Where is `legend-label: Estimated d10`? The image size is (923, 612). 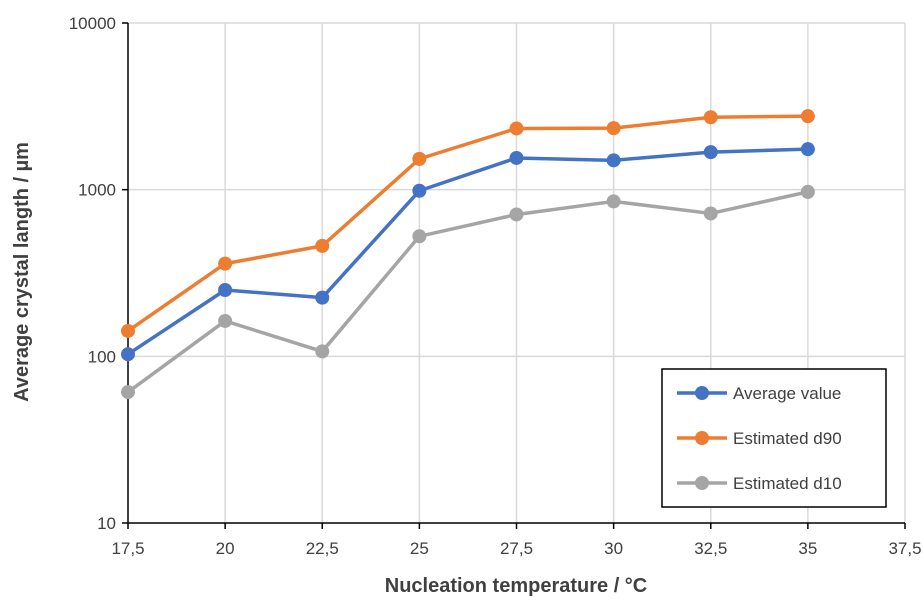 legend-label: Estimated d10 is located at coordinates (787, 483).